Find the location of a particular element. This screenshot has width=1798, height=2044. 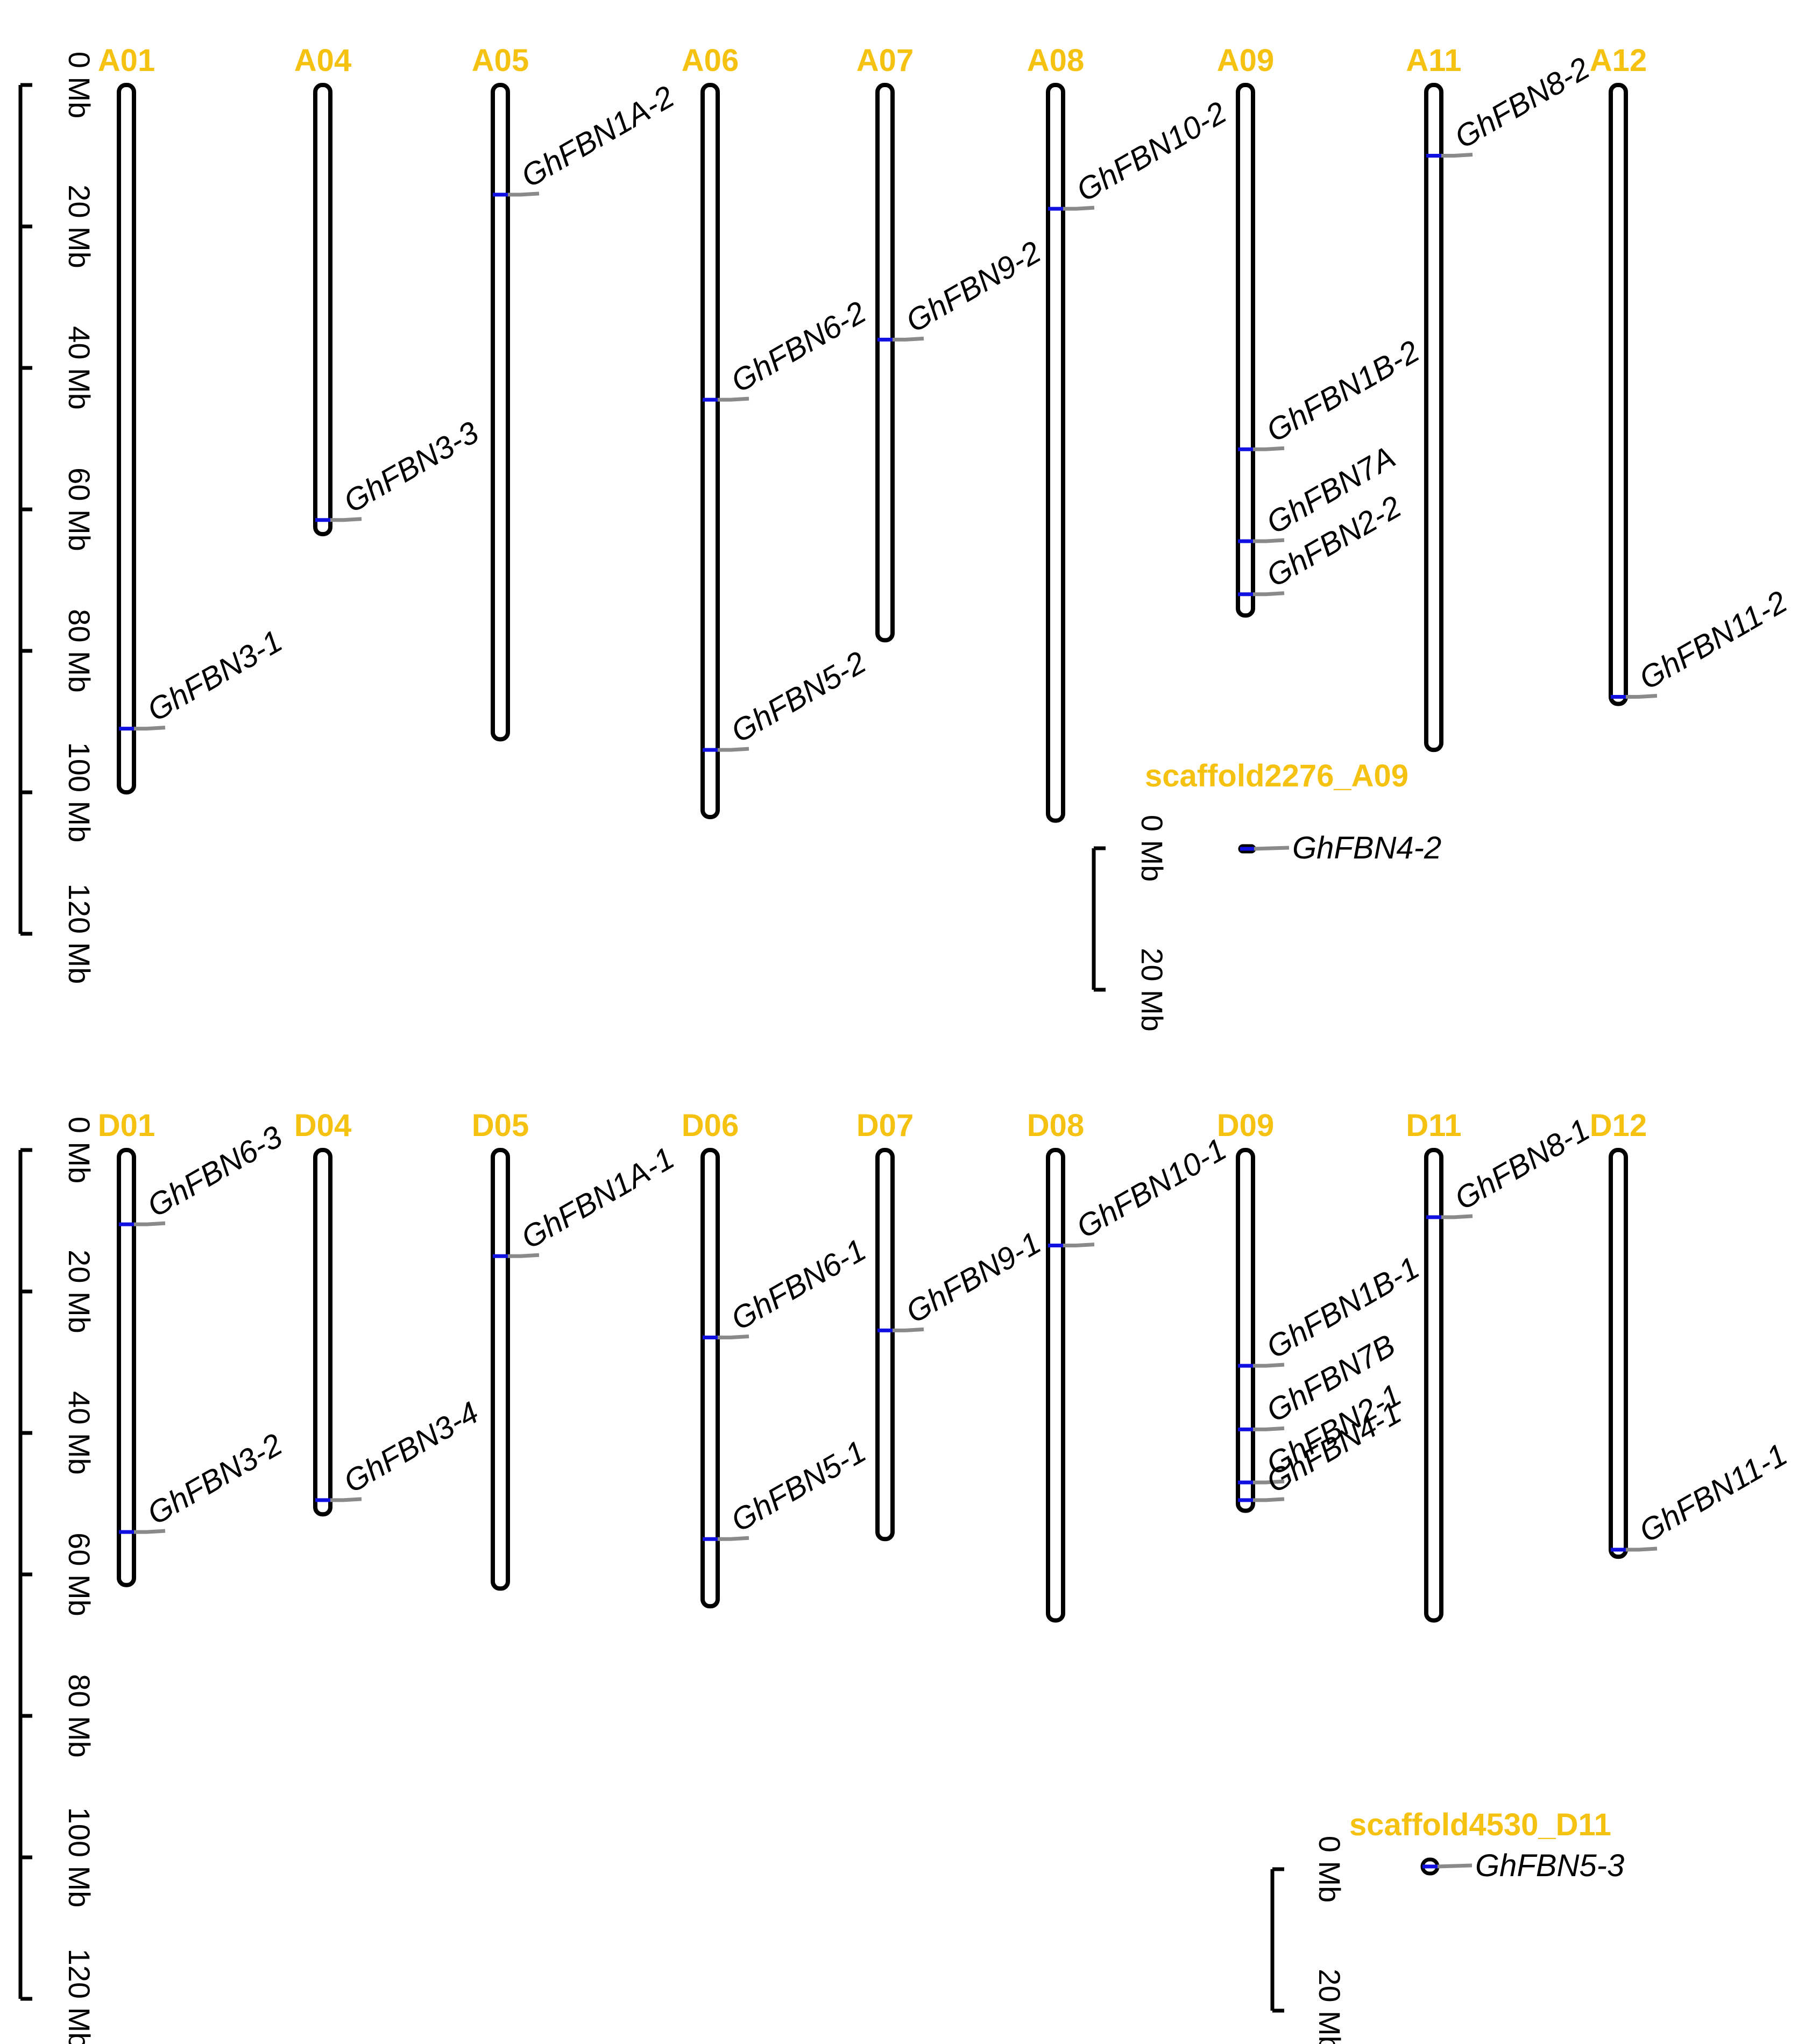

chromosome-a09 is located at coordinates (1245, 351).